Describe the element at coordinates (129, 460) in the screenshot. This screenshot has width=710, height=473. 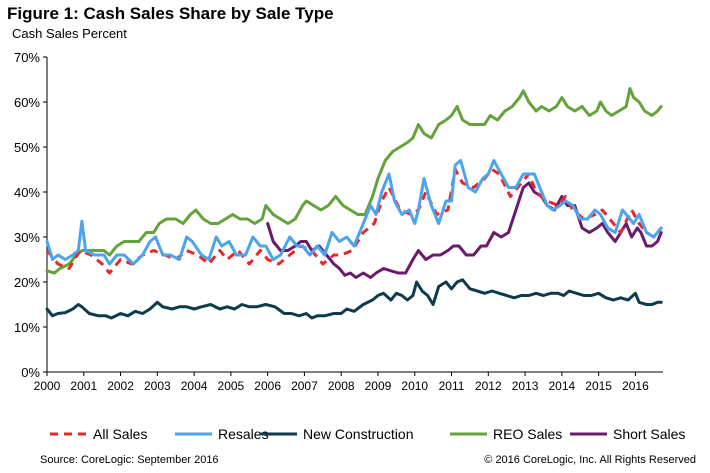
I see `source-note: Source: CoreLogic: September 2016` at that location.